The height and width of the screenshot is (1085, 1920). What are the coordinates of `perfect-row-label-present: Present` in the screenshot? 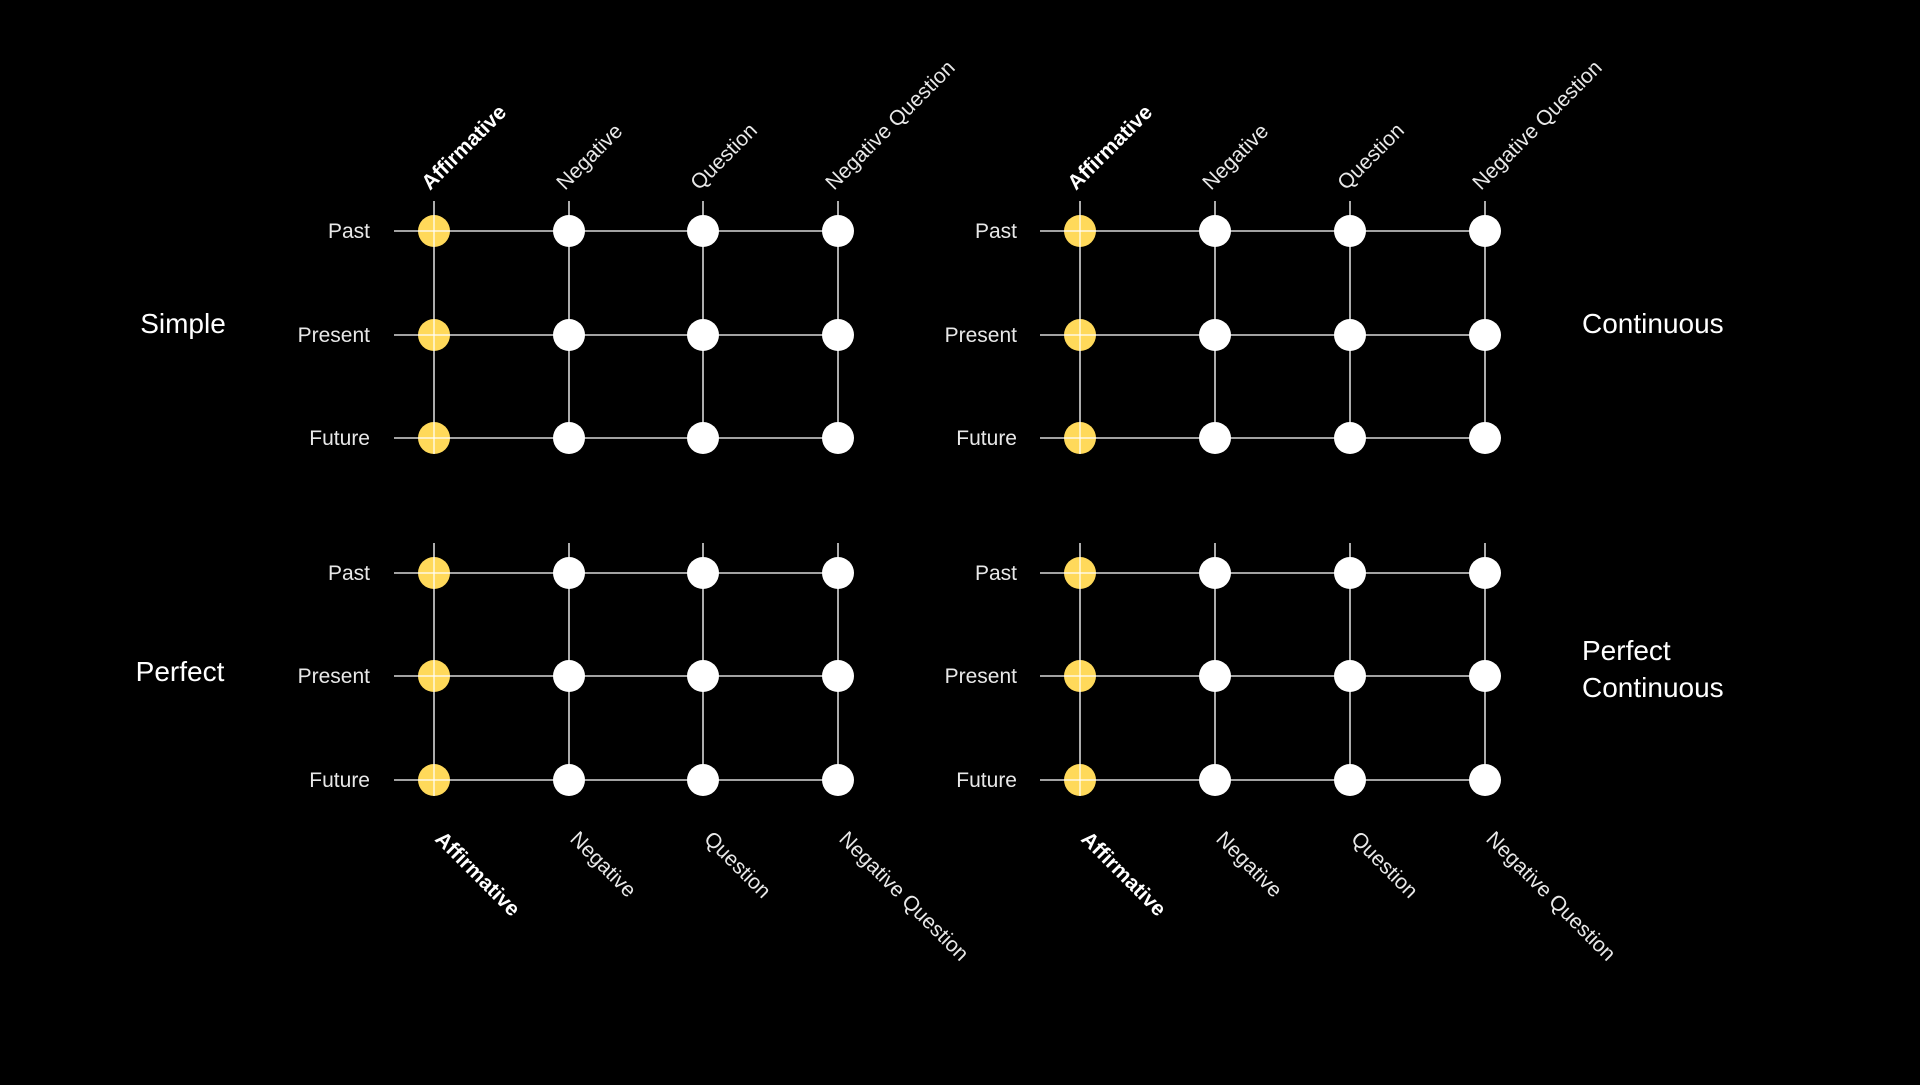 It's located at (334, 676).